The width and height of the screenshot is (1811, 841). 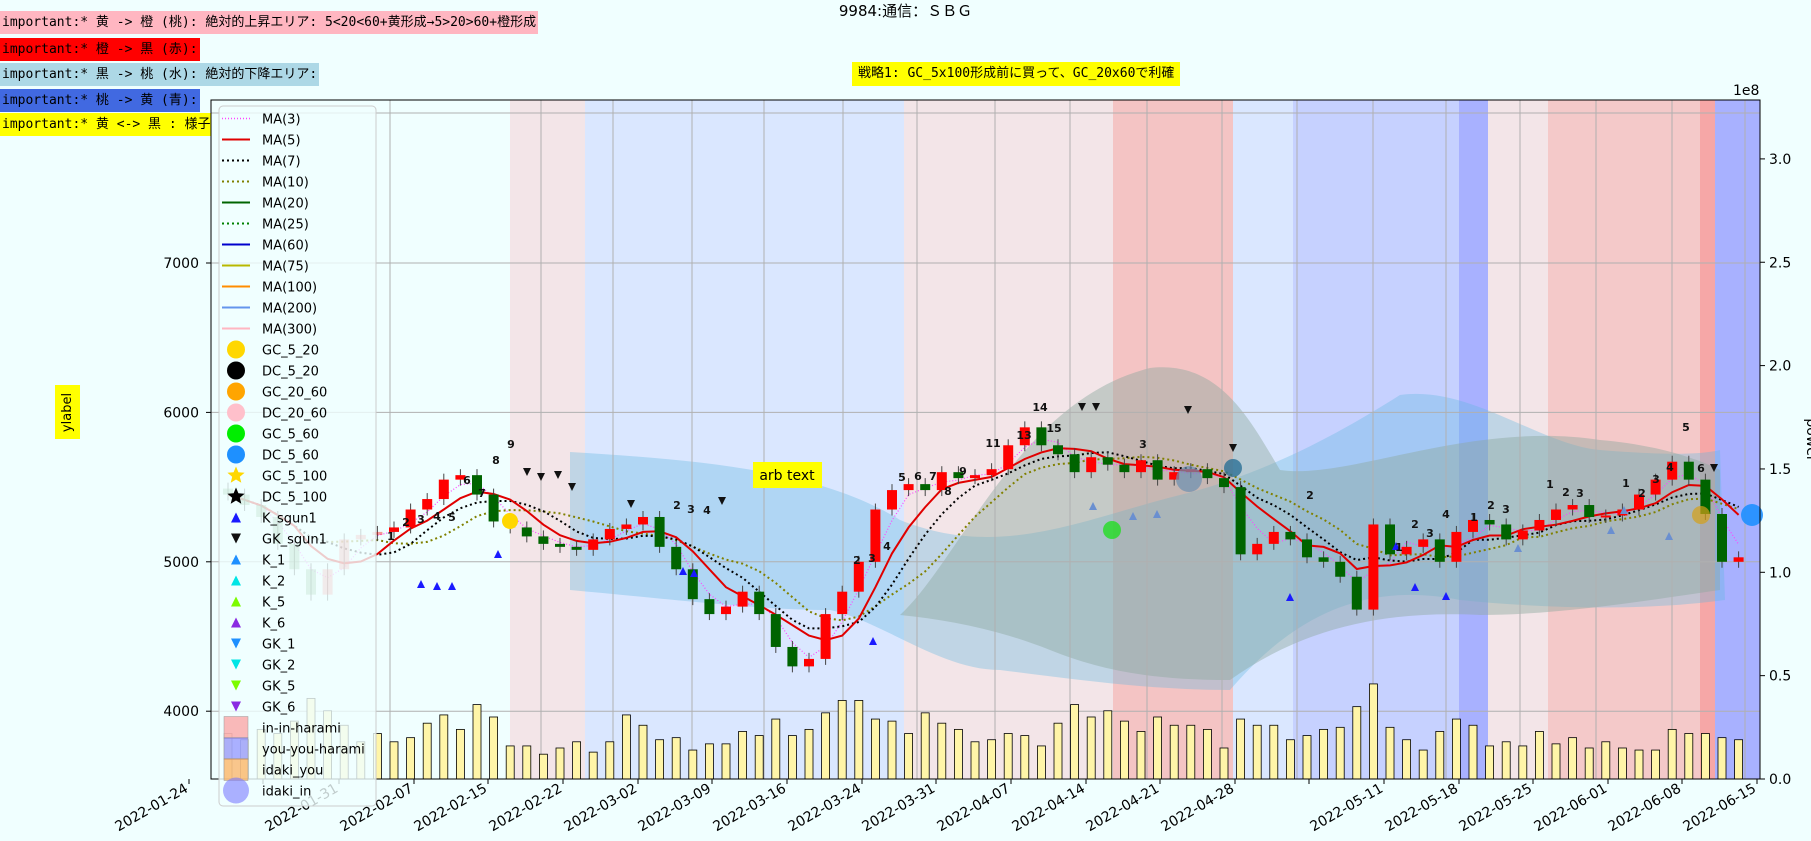 I want to click on count-label-4: 4, so click(x=437, y=516).